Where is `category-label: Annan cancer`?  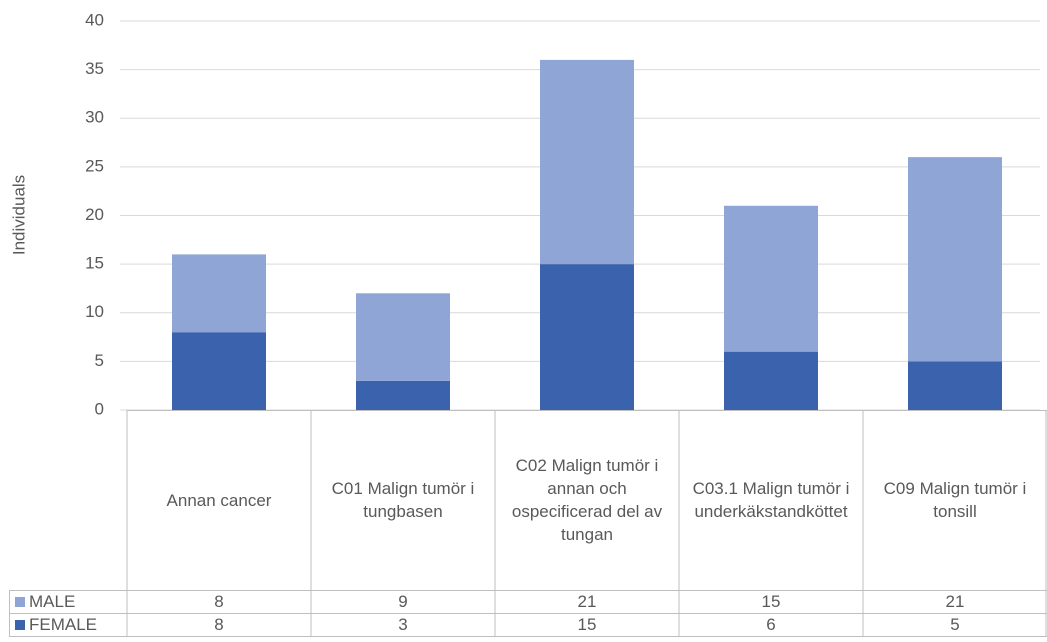
category-label: Annan cancer is located at coordinates (219, 500).